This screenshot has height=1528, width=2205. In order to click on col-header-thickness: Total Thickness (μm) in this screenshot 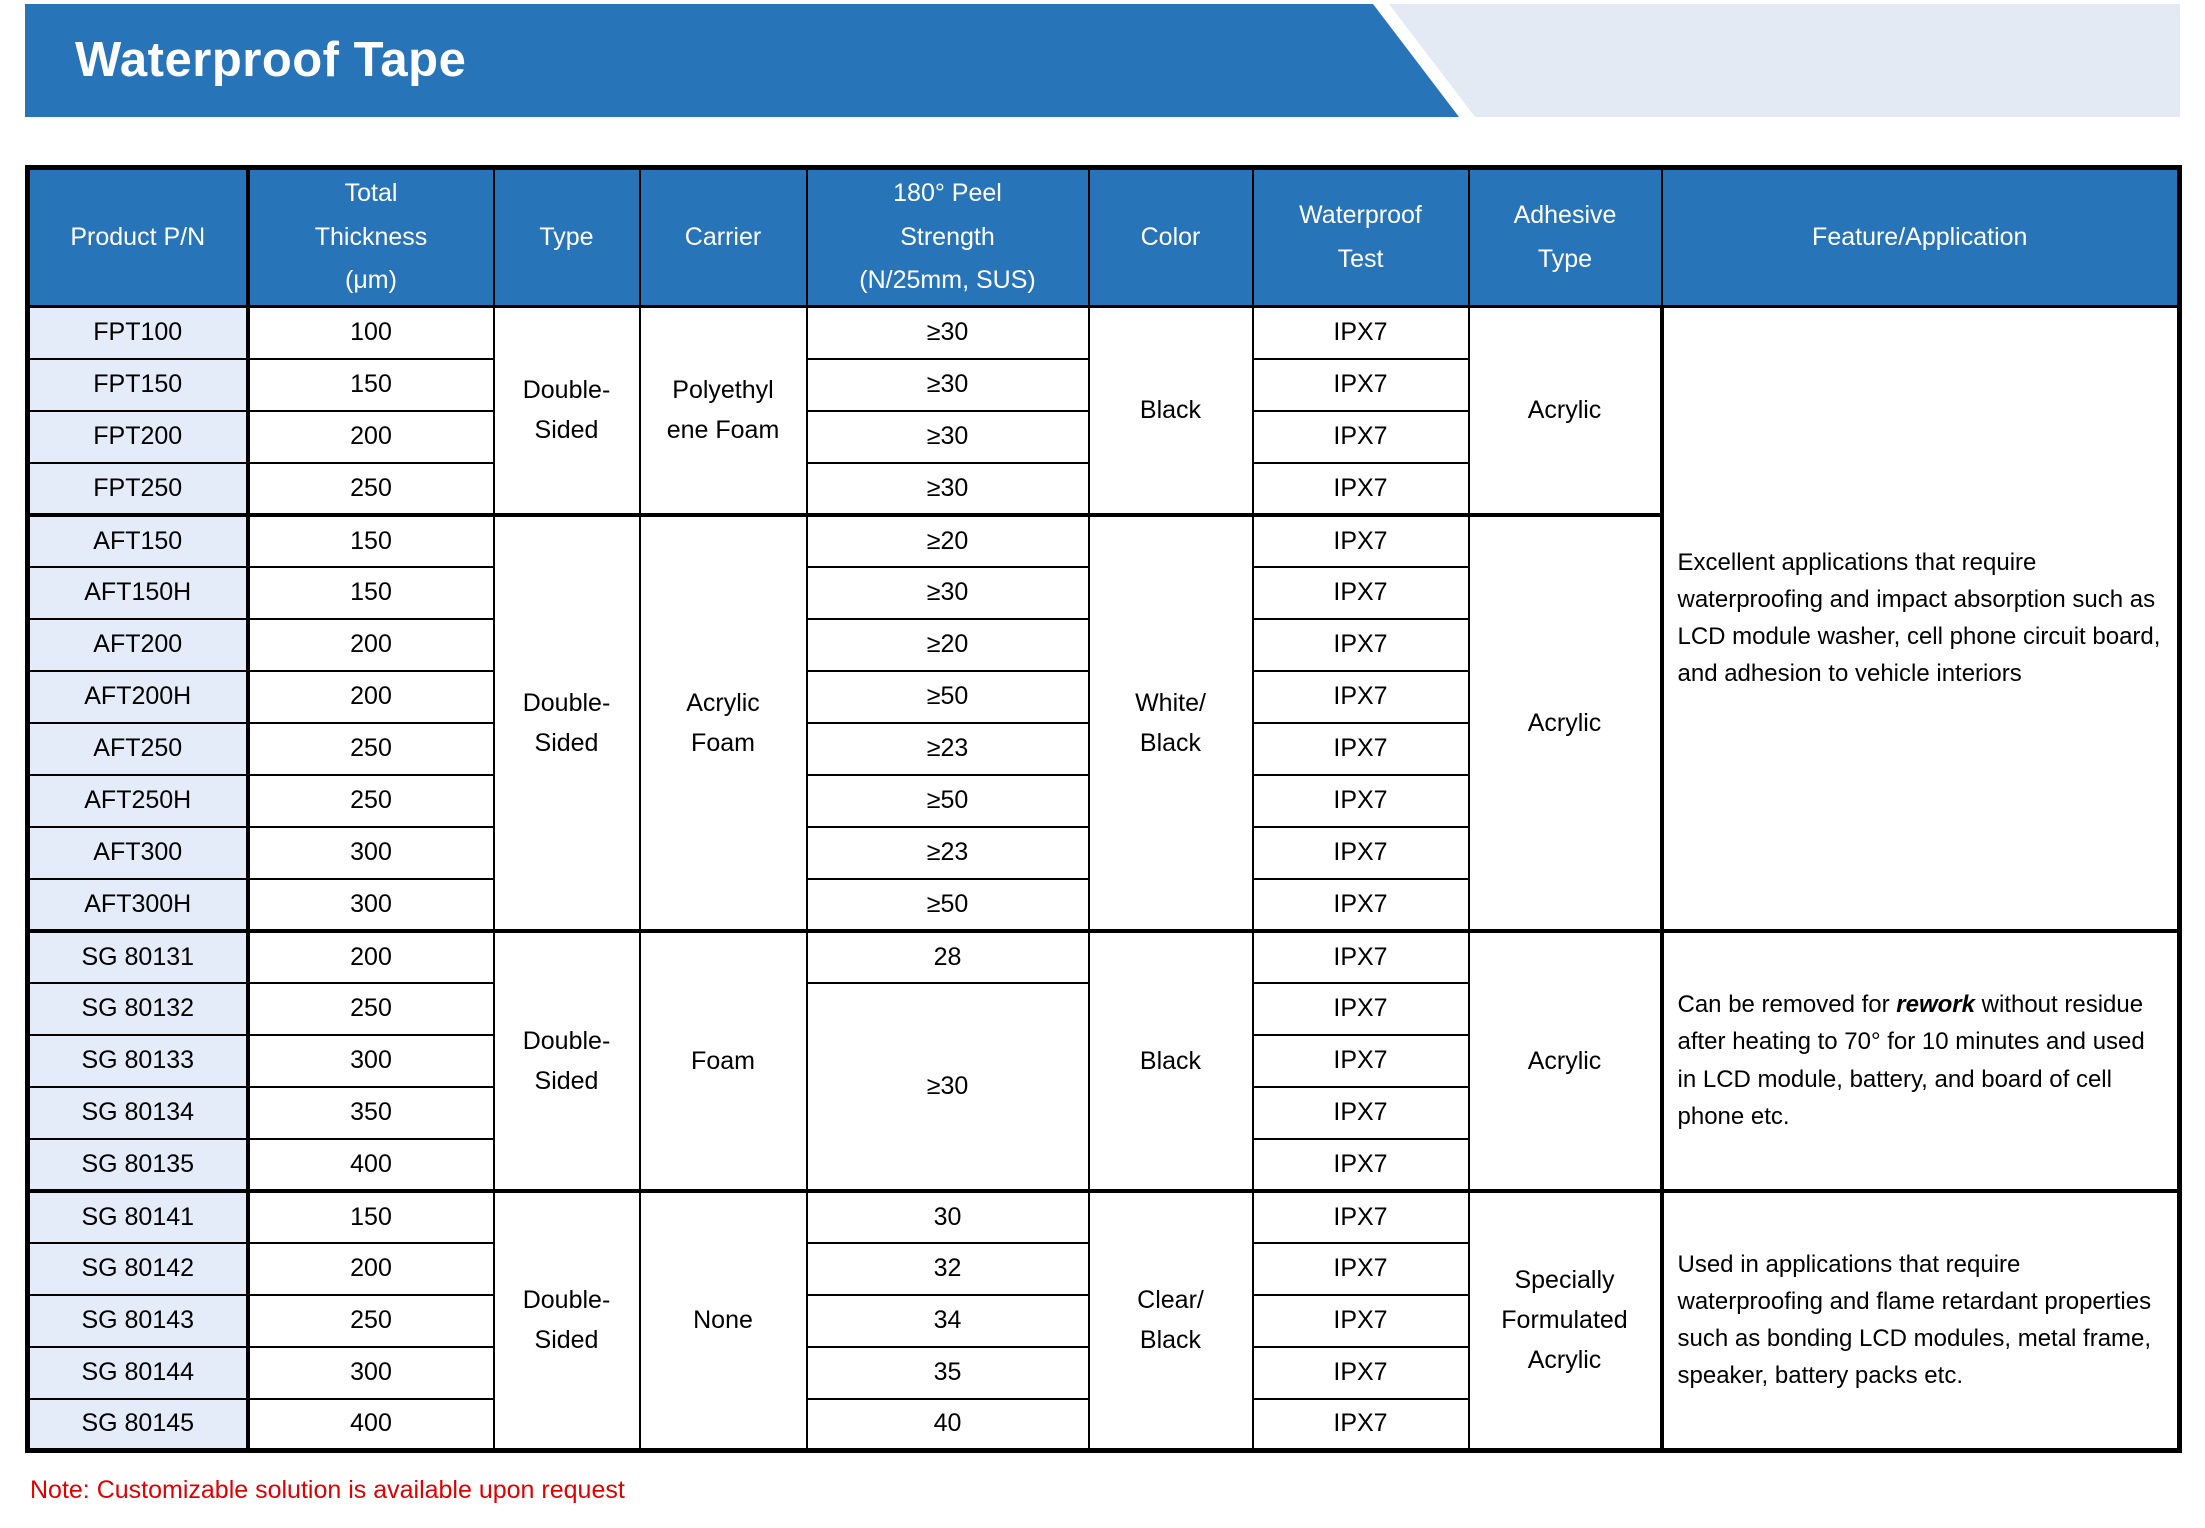, I will do `click(370, 237)`.